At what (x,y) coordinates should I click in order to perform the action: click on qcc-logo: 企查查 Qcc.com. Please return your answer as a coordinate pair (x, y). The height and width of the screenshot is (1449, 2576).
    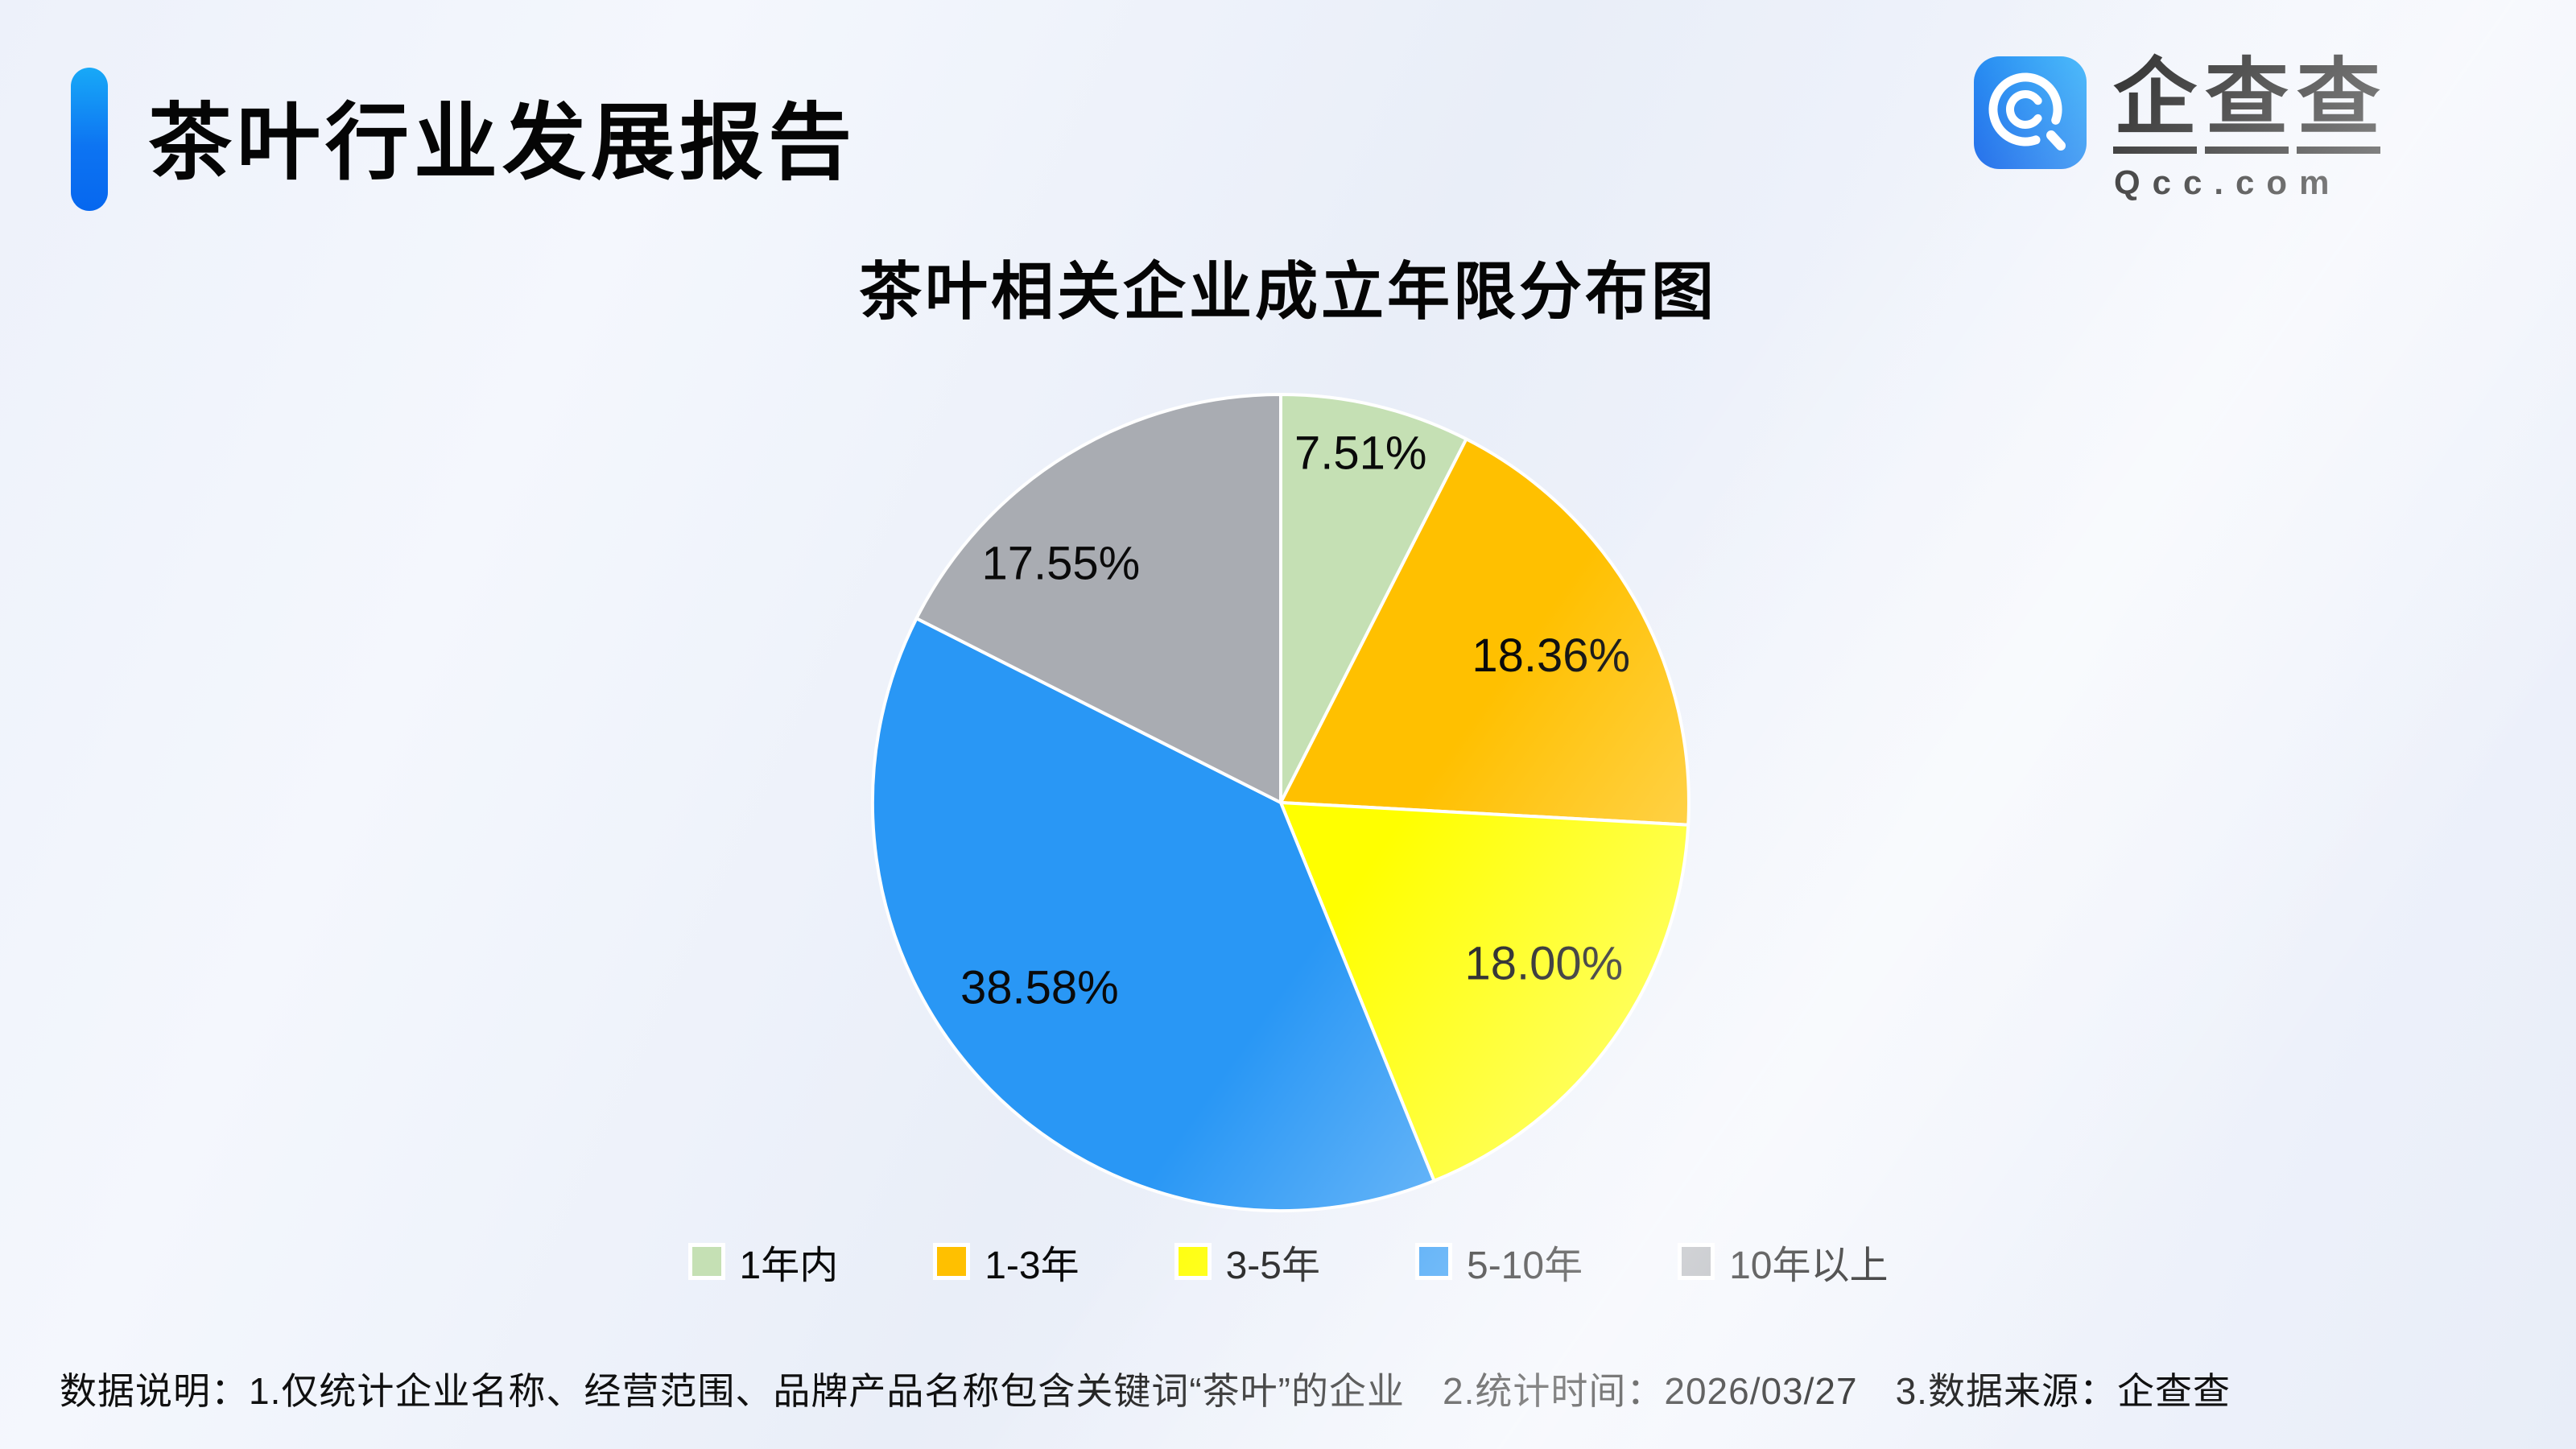
    Looking at the image, I should click on (2179, 129).